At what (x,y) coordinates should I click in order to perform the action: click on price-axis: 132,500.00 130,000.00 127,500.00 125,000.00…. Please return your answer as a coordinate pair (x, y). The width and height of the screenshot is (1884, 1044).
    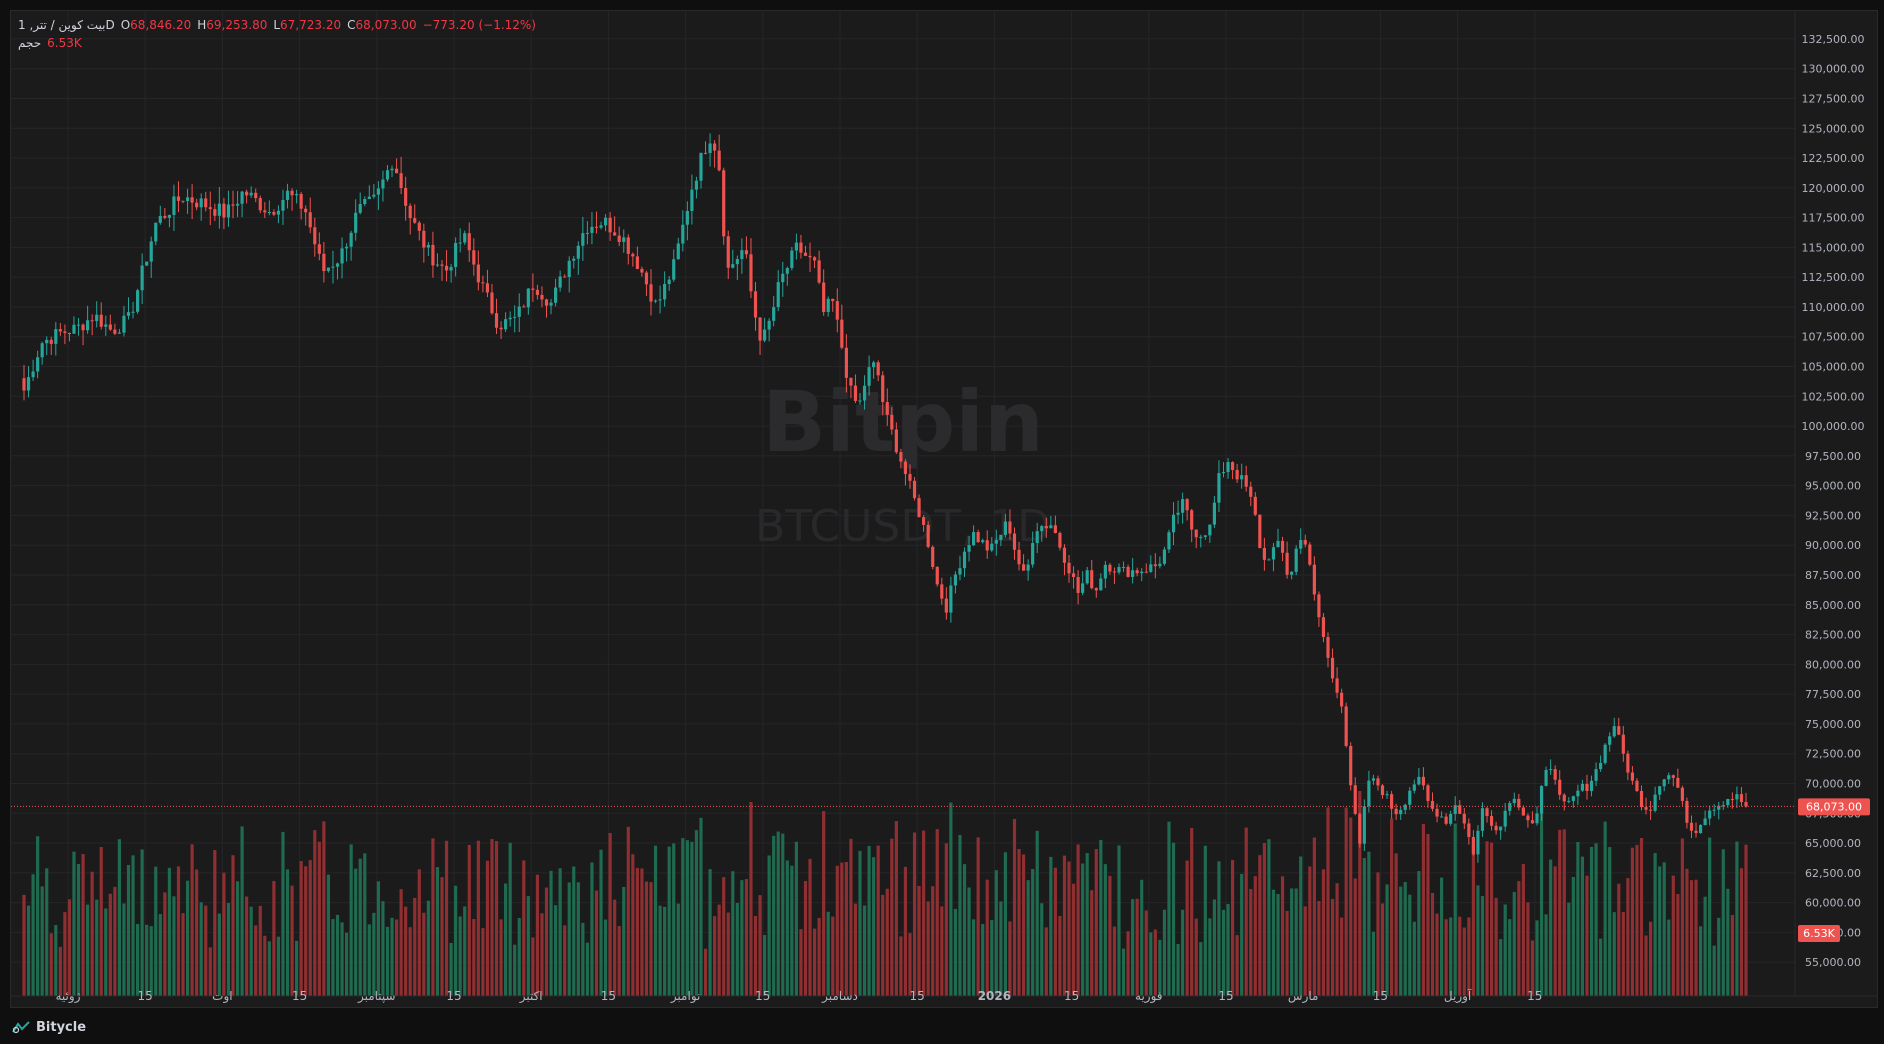
    Looking at the image, I should click on (1829, 503).